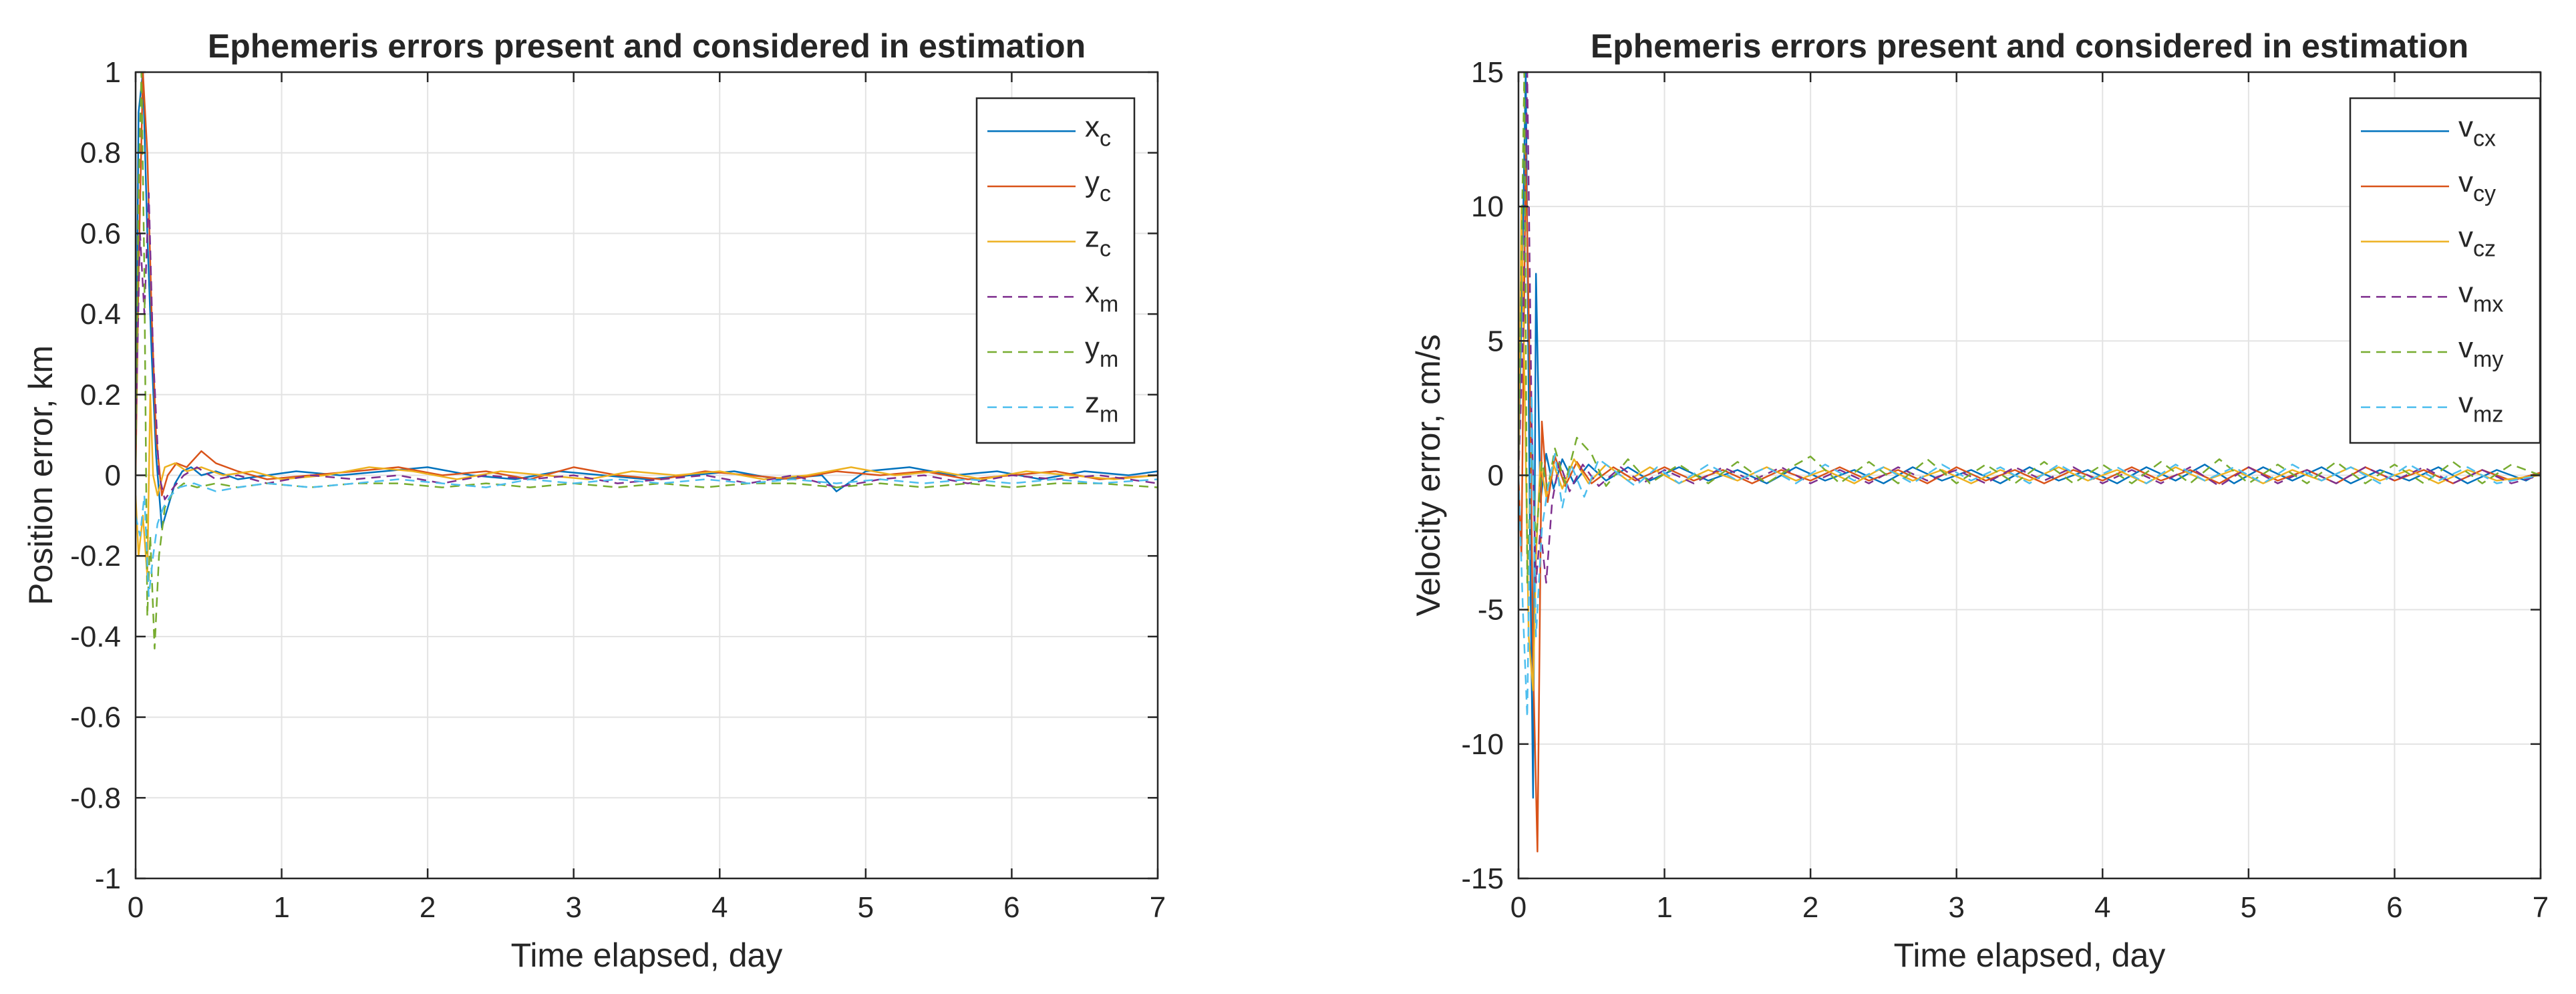 The height and width of the screenshot is (994, 2576). Describe the element at coordinates (100, 153) in the screenshot. I see `y-tick-label: 0.8` at that location.